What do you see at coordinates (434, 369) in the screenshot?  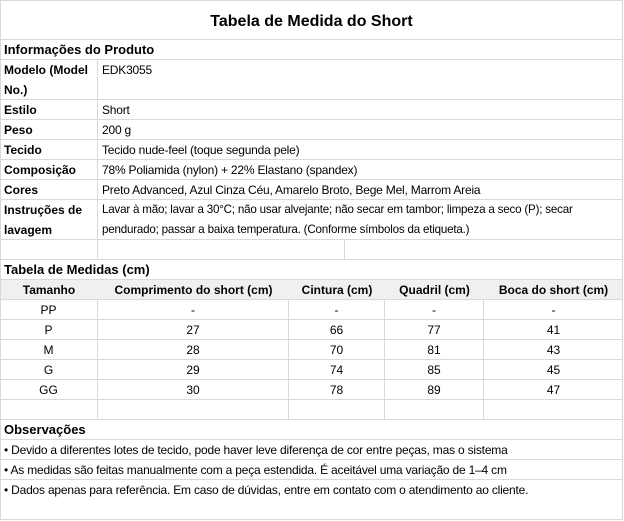 I see `measurement-cell: 85` at bounding box center [434, 369].